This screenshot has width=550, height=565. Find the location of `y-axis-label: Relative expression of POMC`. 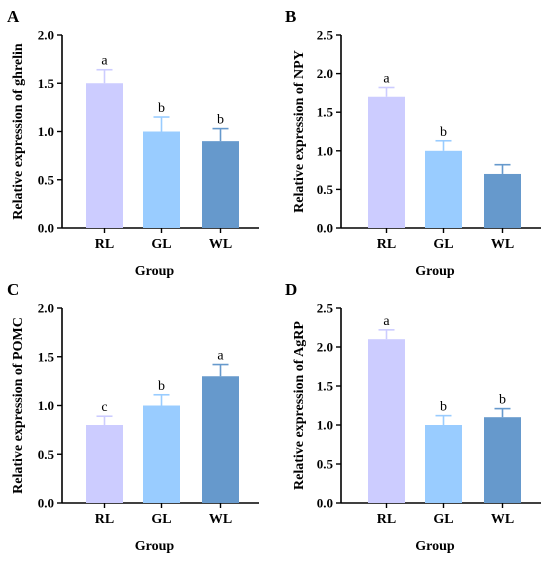

y-axis-label: Relative expression of POMC is located at coordinates (18, 405).